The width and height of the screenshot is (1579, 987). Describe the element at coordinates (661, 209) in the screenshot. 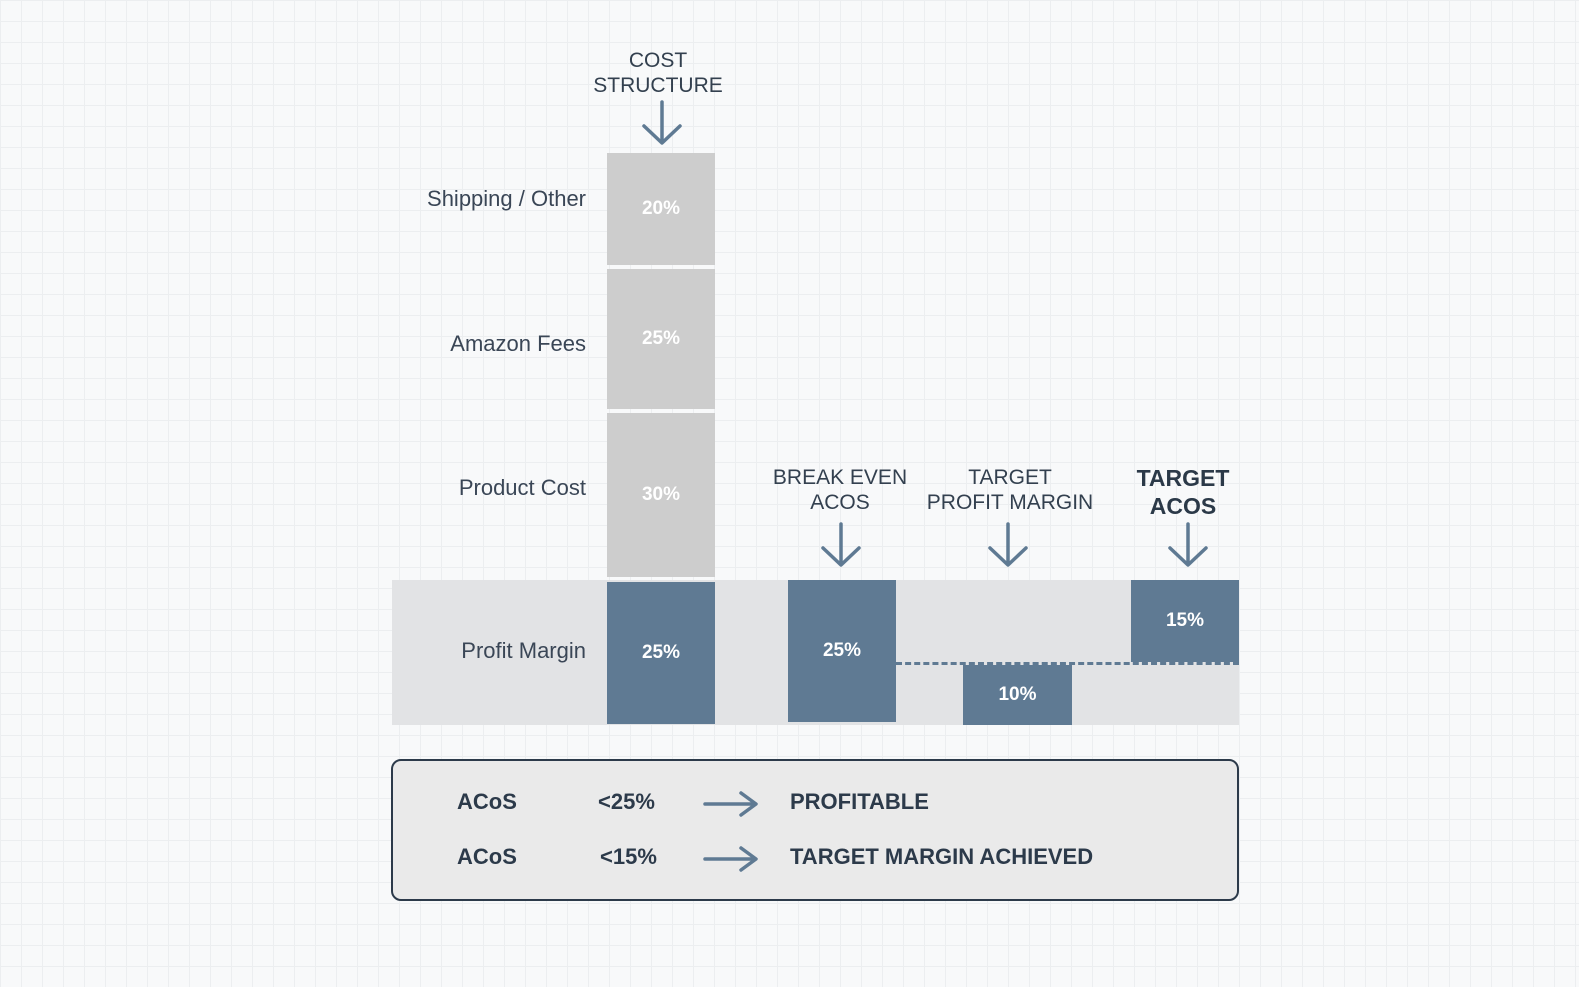

I see `cost-box-shipping: 20%` at that location.